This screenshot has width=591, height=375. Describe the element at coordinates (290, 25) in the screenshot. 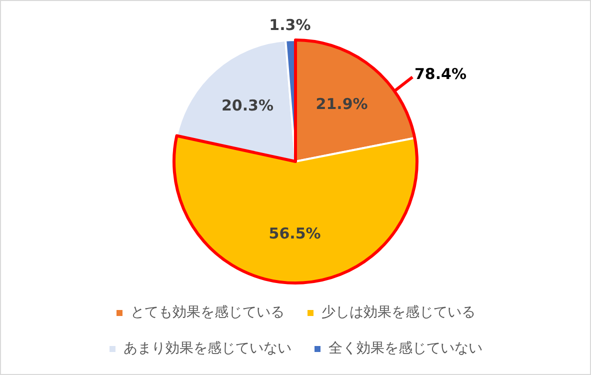

I see `data-label: 1.3%` at that location.